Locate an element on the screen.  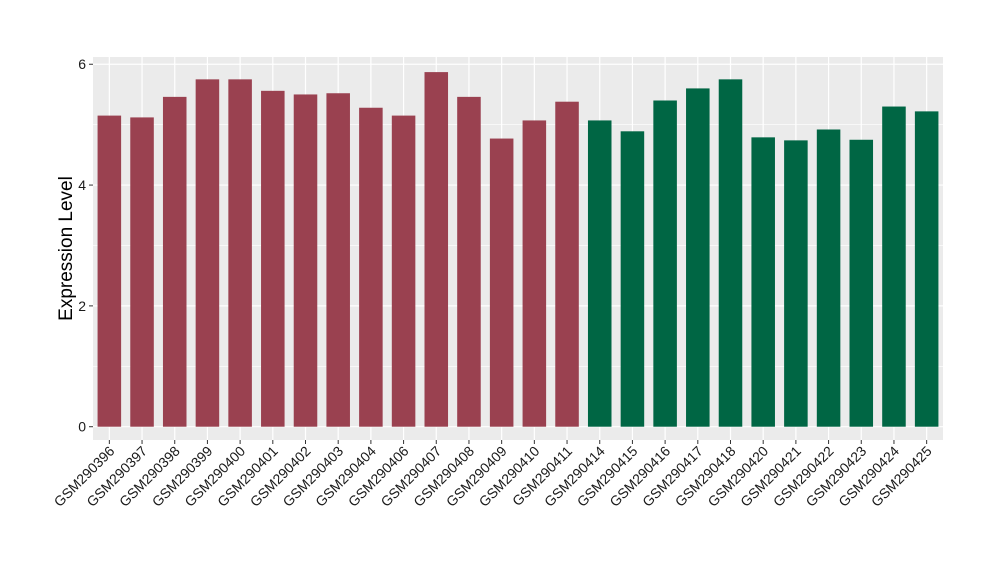
bar-GSM290399 is located at coordinates (207, 253).